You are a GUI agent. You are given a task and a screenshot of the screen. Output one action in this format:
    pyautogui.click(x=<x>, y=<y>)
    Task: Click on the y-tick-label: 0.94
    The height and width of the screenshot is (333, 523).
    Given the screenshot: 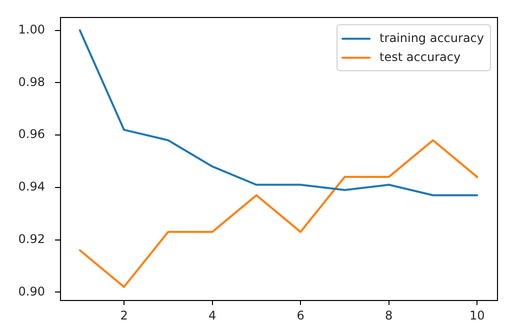 What is the action you would take?
    pyautogui.click(x=31, y=187)
    